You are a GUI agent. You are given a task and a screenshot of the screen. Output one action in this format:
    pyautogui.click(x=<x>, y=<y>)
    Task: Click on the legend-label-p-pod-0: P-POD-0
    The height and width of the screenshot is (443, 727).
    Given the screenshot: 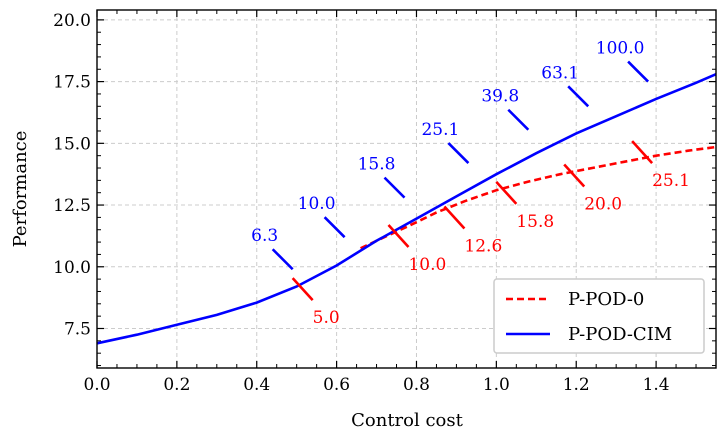 What is the action you would take?
    pyautogui.click(x=606, y=299)
    